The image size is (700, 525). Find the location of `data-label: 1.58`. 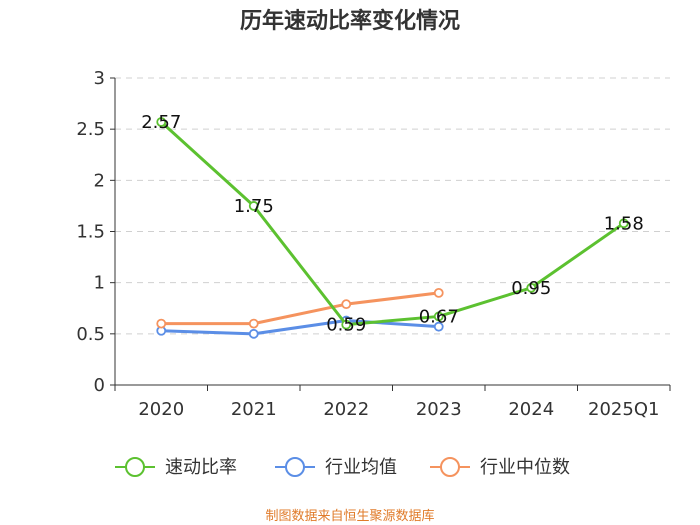

data-label: 1.58 is located at coordinates (624, 223).